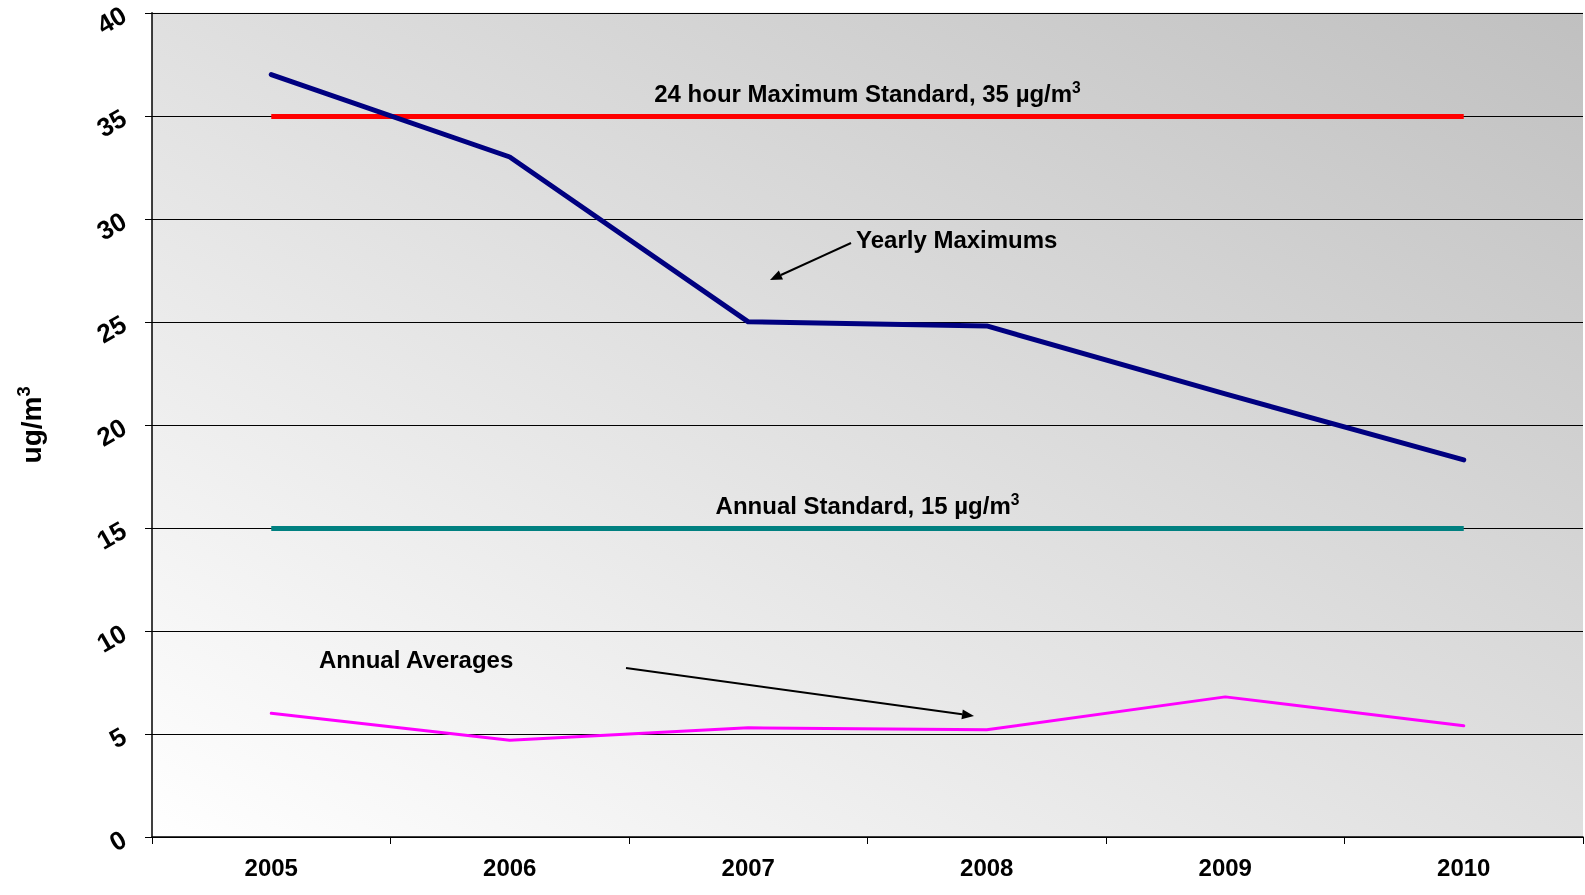 This screenshot has height=895, width=1585. Describe the element at coordinates (30, 425) in the screenshot. I see `y-axis-title: ug/m3` at that location.